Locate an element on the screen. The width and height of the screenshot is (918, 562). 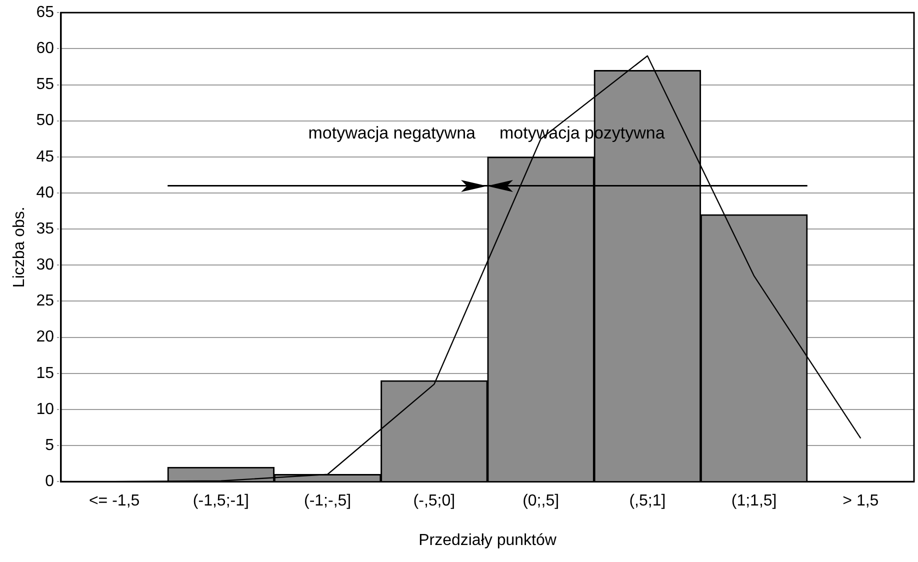
y-tick-label: 5 is located at coordinates (49, 445).